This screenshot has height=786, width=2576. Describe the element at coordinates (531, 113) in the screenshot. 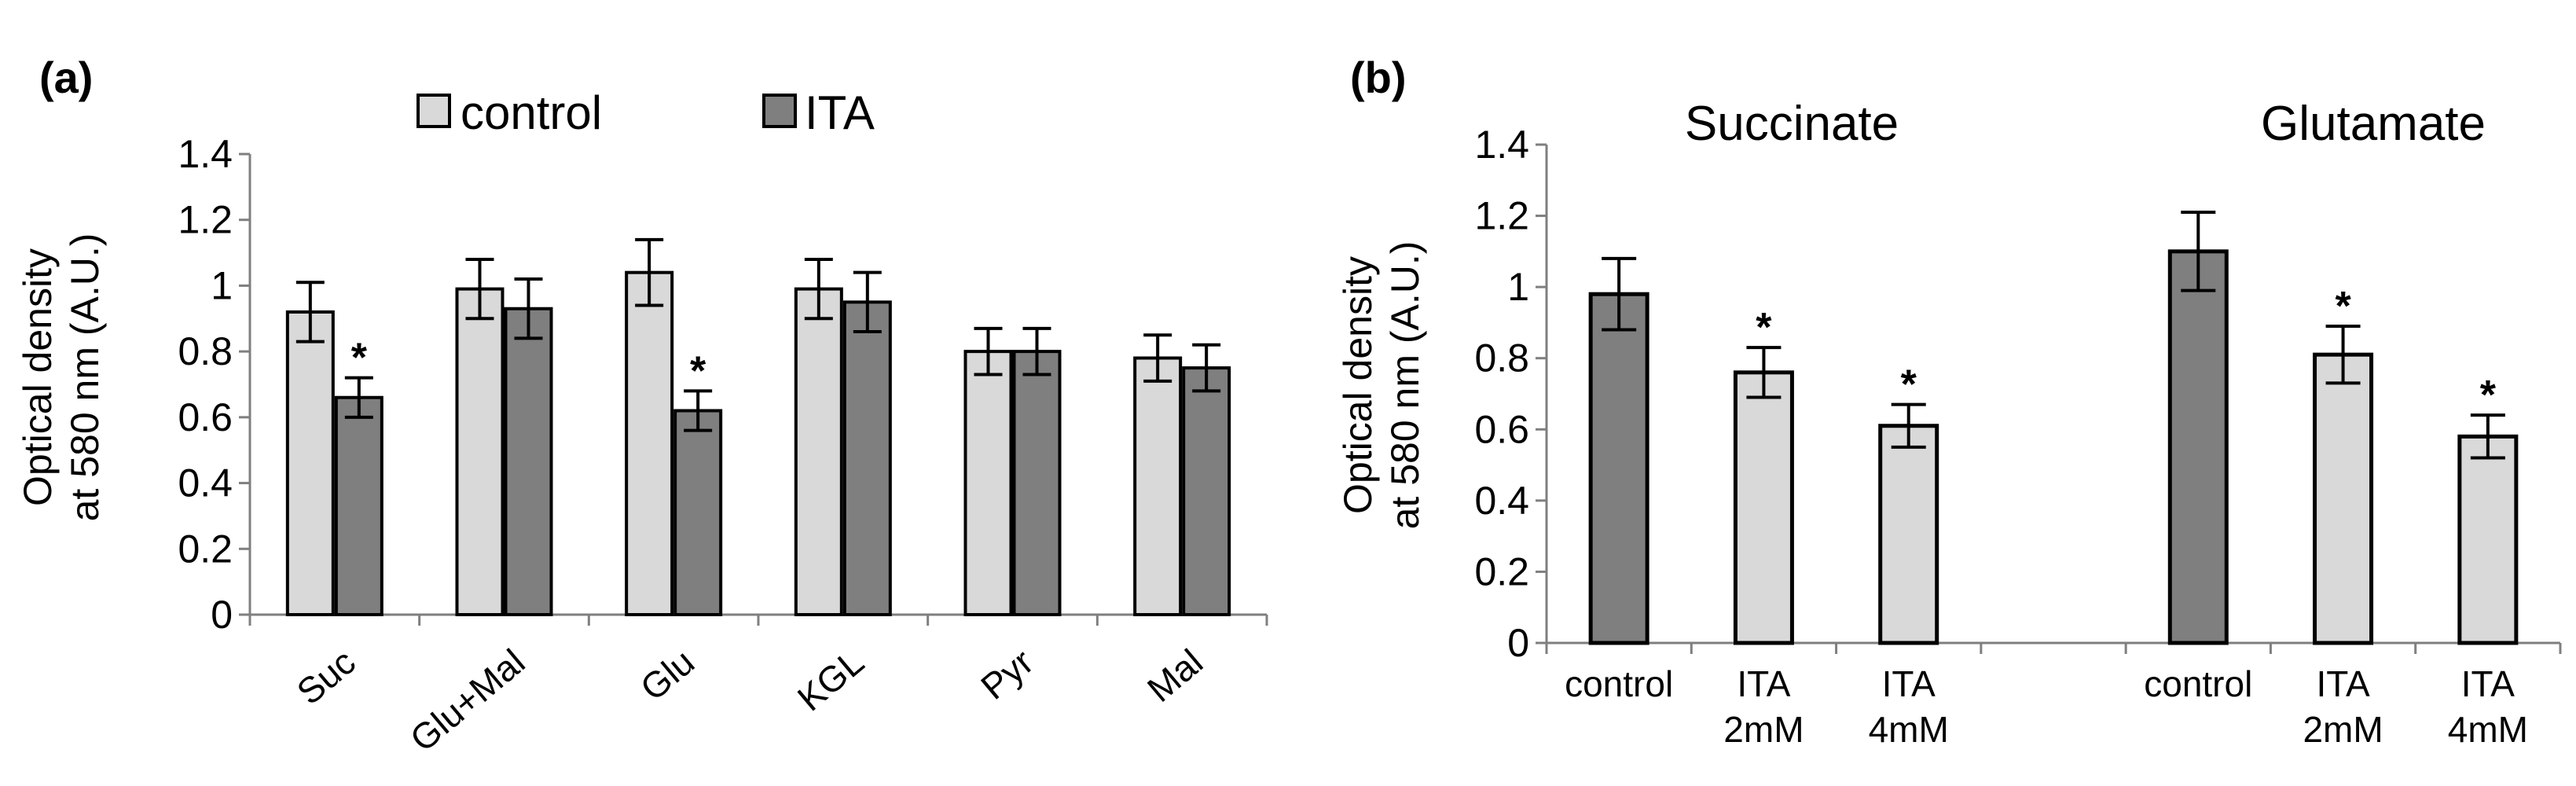

I see `legend-control-label: control` at that location.